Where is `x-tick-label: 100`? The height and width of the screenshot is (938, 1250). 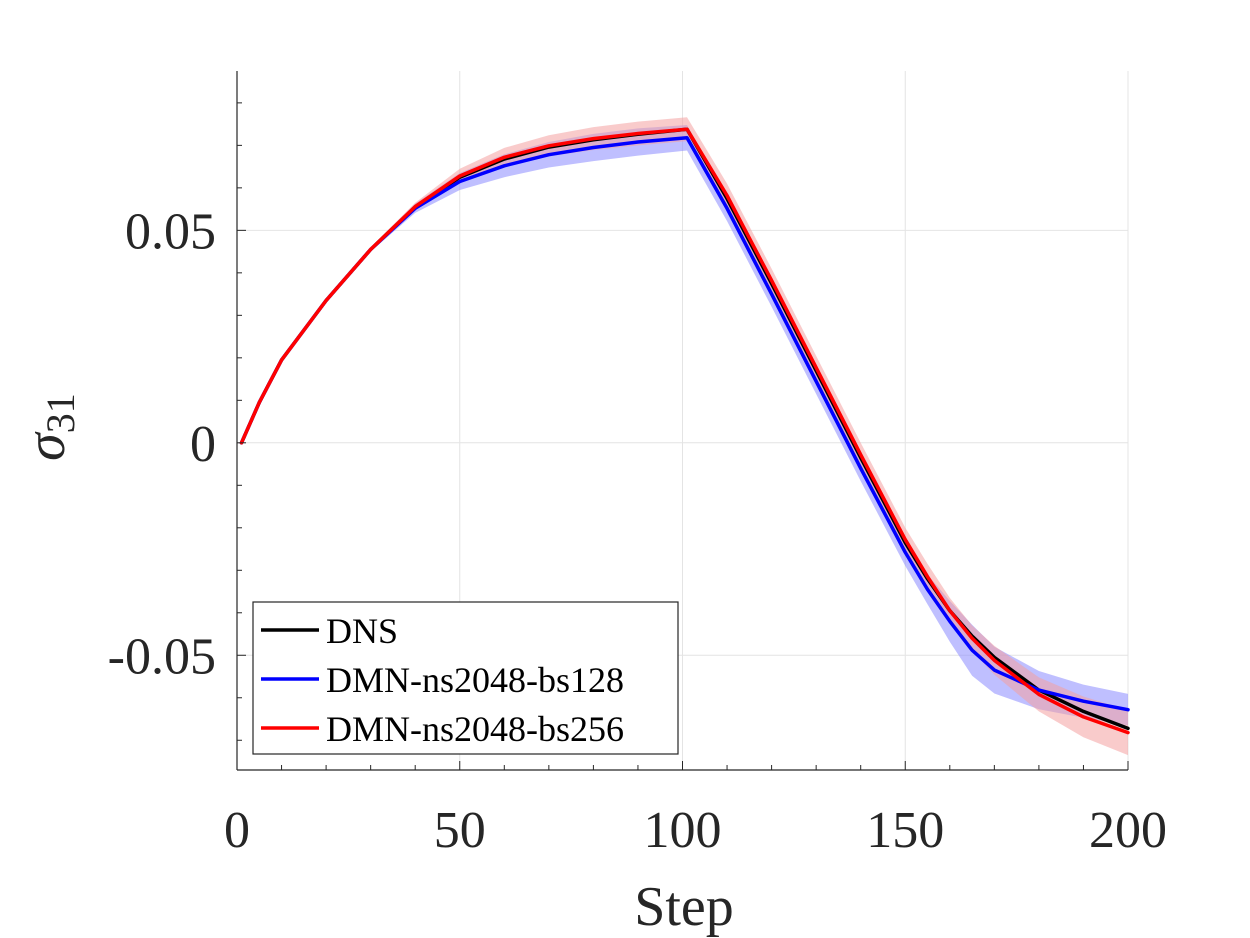
x-tick-label: 100 is located at coordinates (683, 830).